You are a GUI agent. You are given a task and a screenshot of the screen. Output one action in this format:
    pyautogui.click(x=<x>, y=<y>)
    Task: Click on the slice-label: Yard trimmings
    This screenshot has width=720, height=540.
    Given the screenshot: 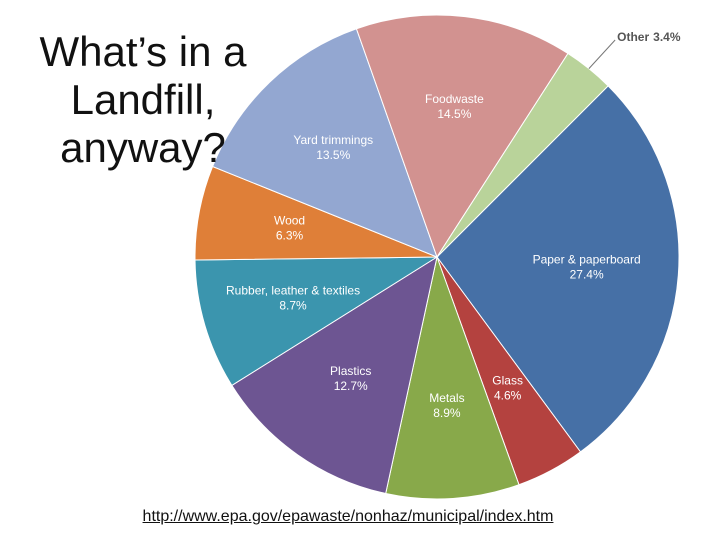 What is the action you would take?
    pyautogui.click(x=333, y=140)
    